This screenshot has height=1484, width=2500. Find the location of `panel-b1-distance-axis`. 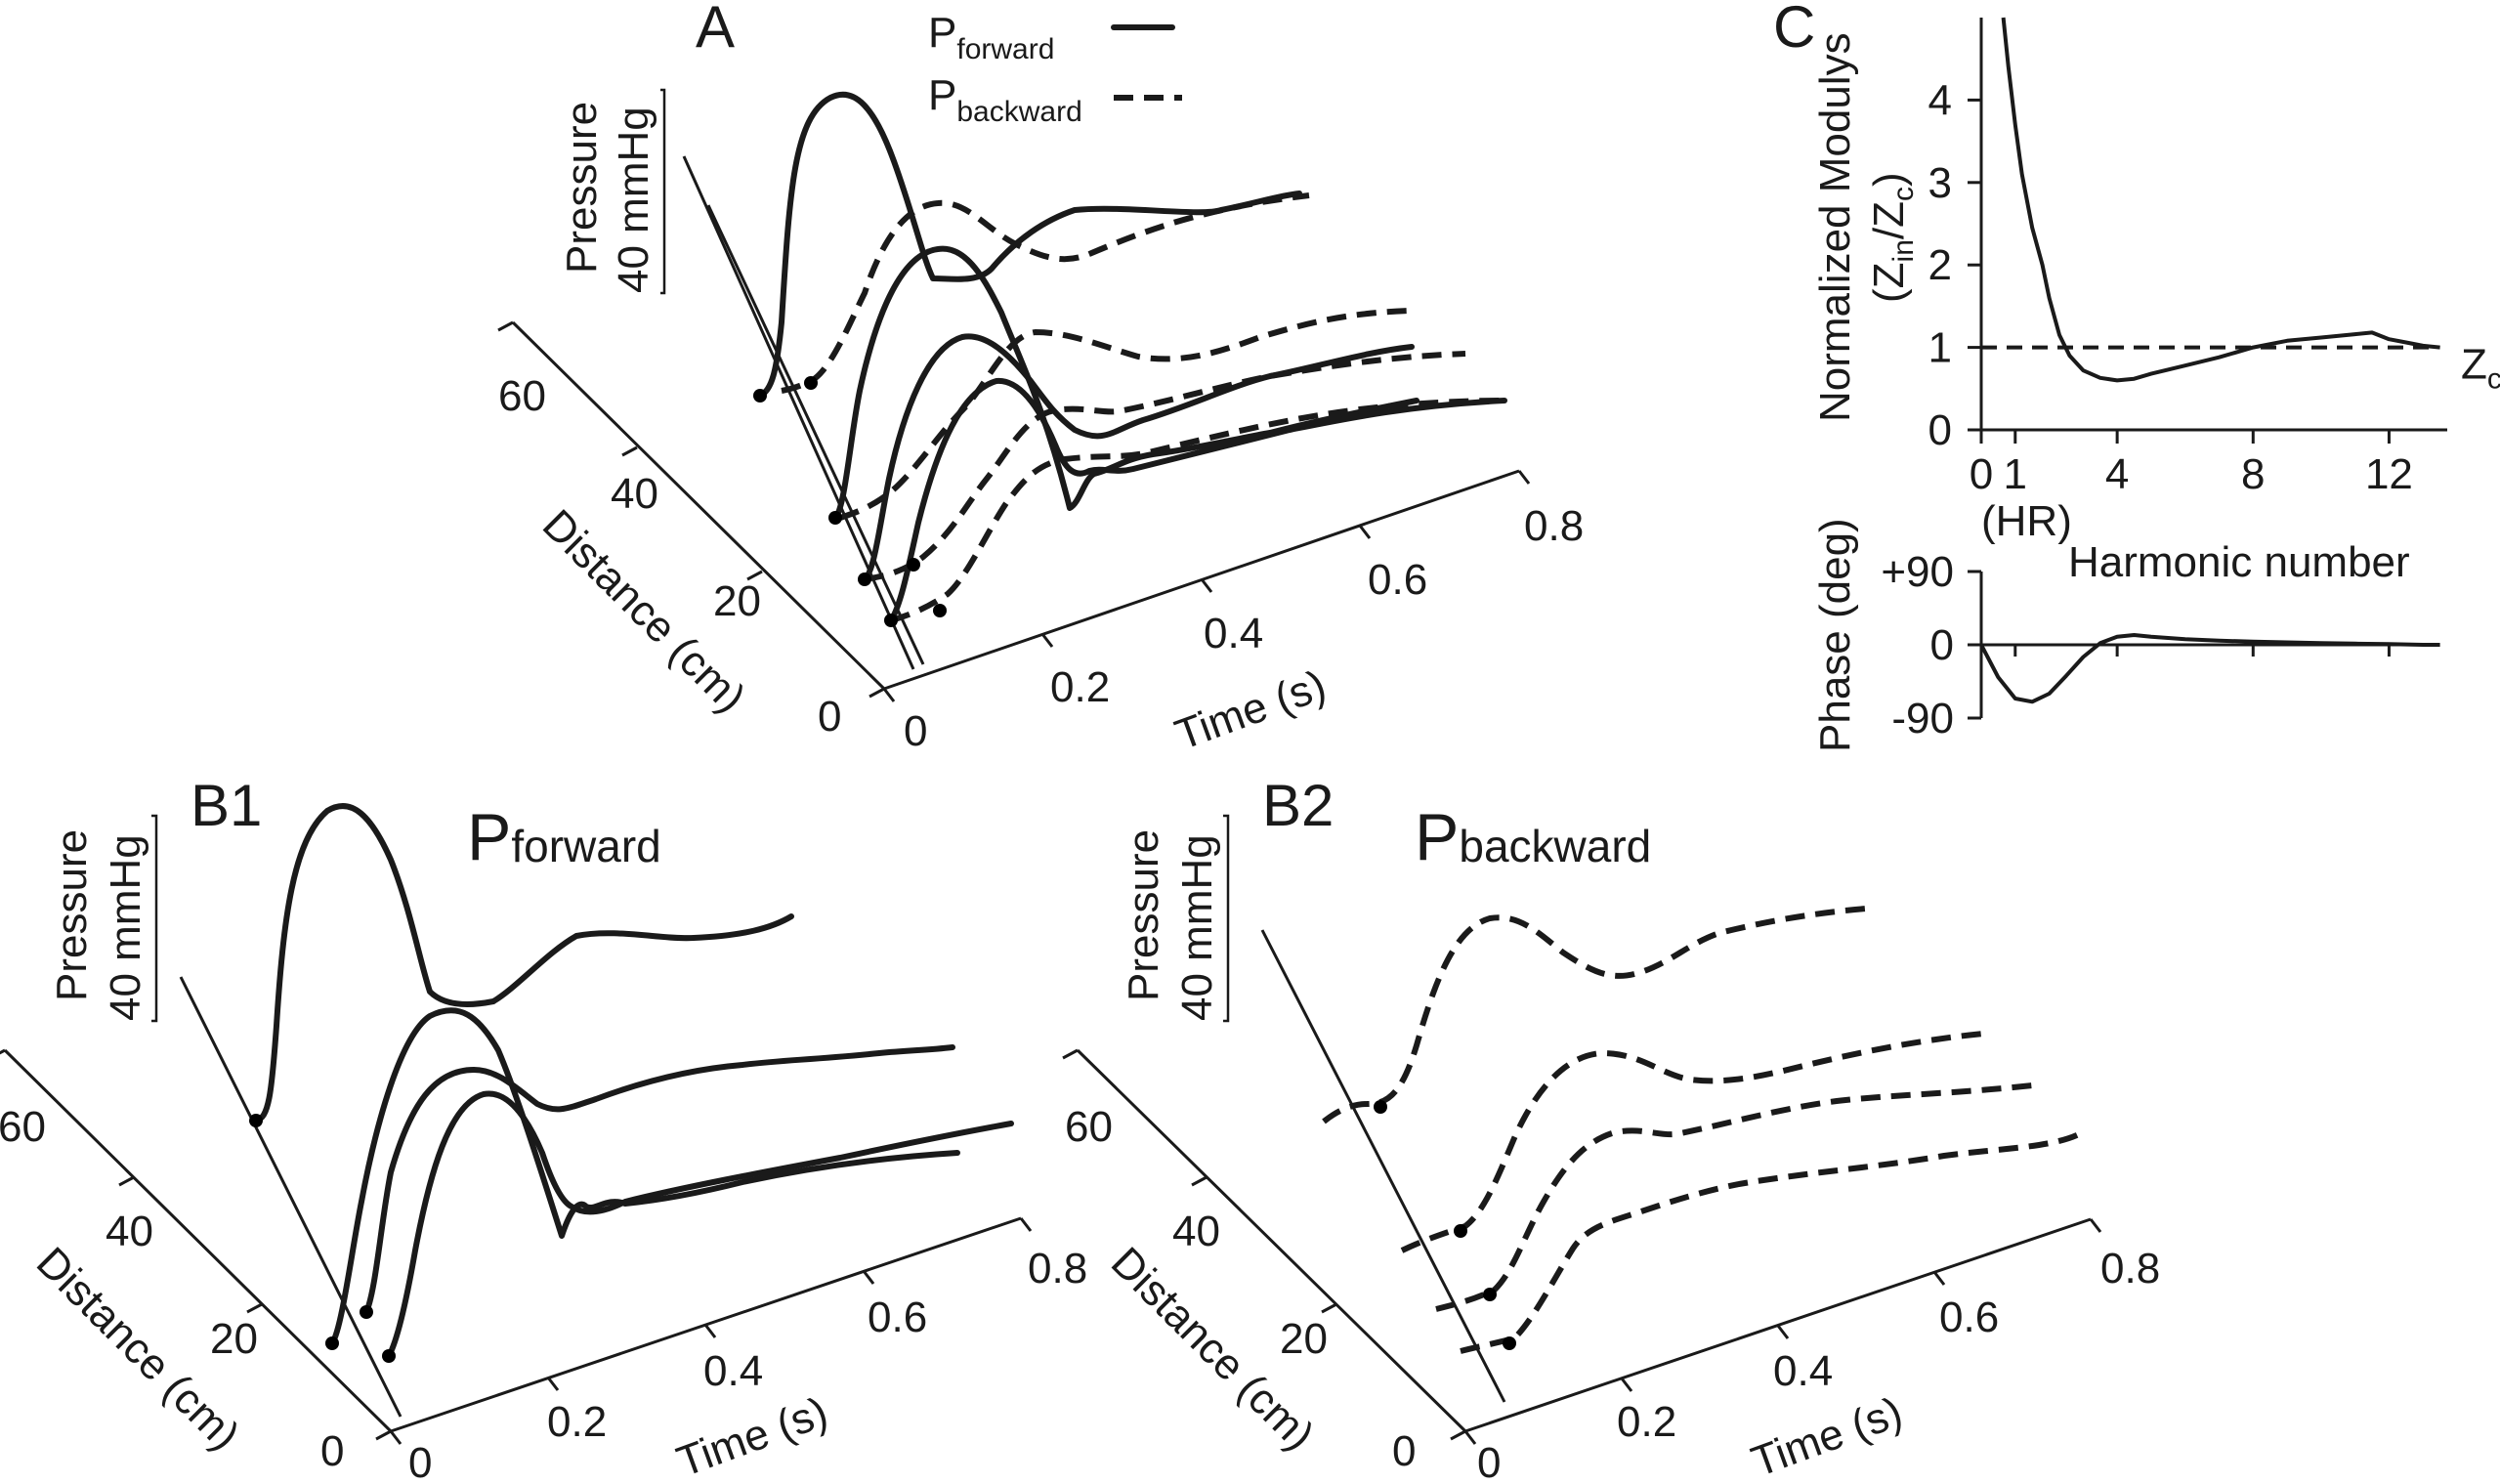

panel-b1-distance-axis is located at coordinates (198, 1241).